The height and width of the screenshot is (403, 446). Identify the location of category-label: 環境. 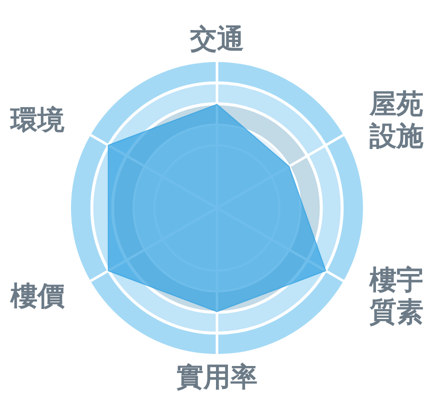
(37, 120).